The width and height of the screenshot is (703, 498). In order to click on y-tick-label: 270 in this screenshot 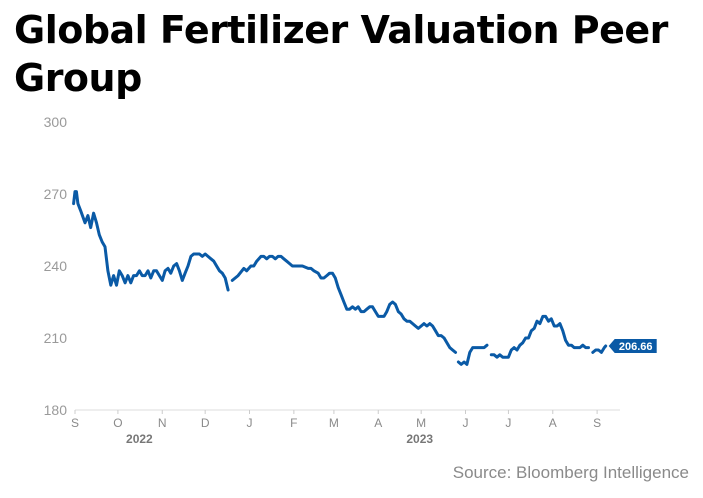, I will do `click(56, 194)`.